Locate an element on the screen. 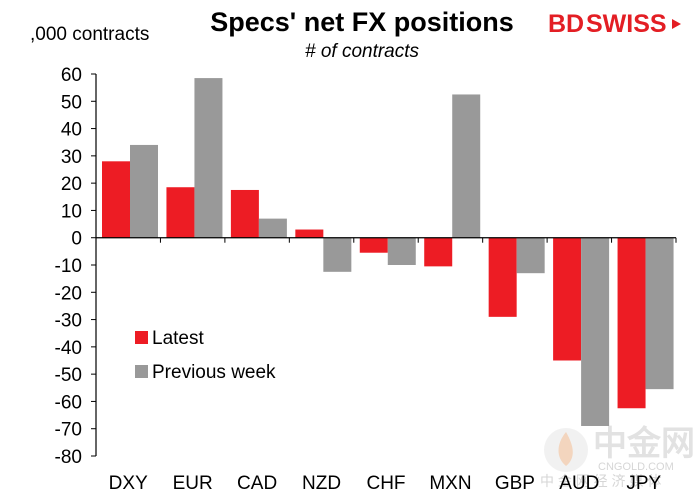 Image resolution: width=700 pixels, height=499 pixels. y-axis-unit-label: ,000 contracts is located at coordinates (89, 34).